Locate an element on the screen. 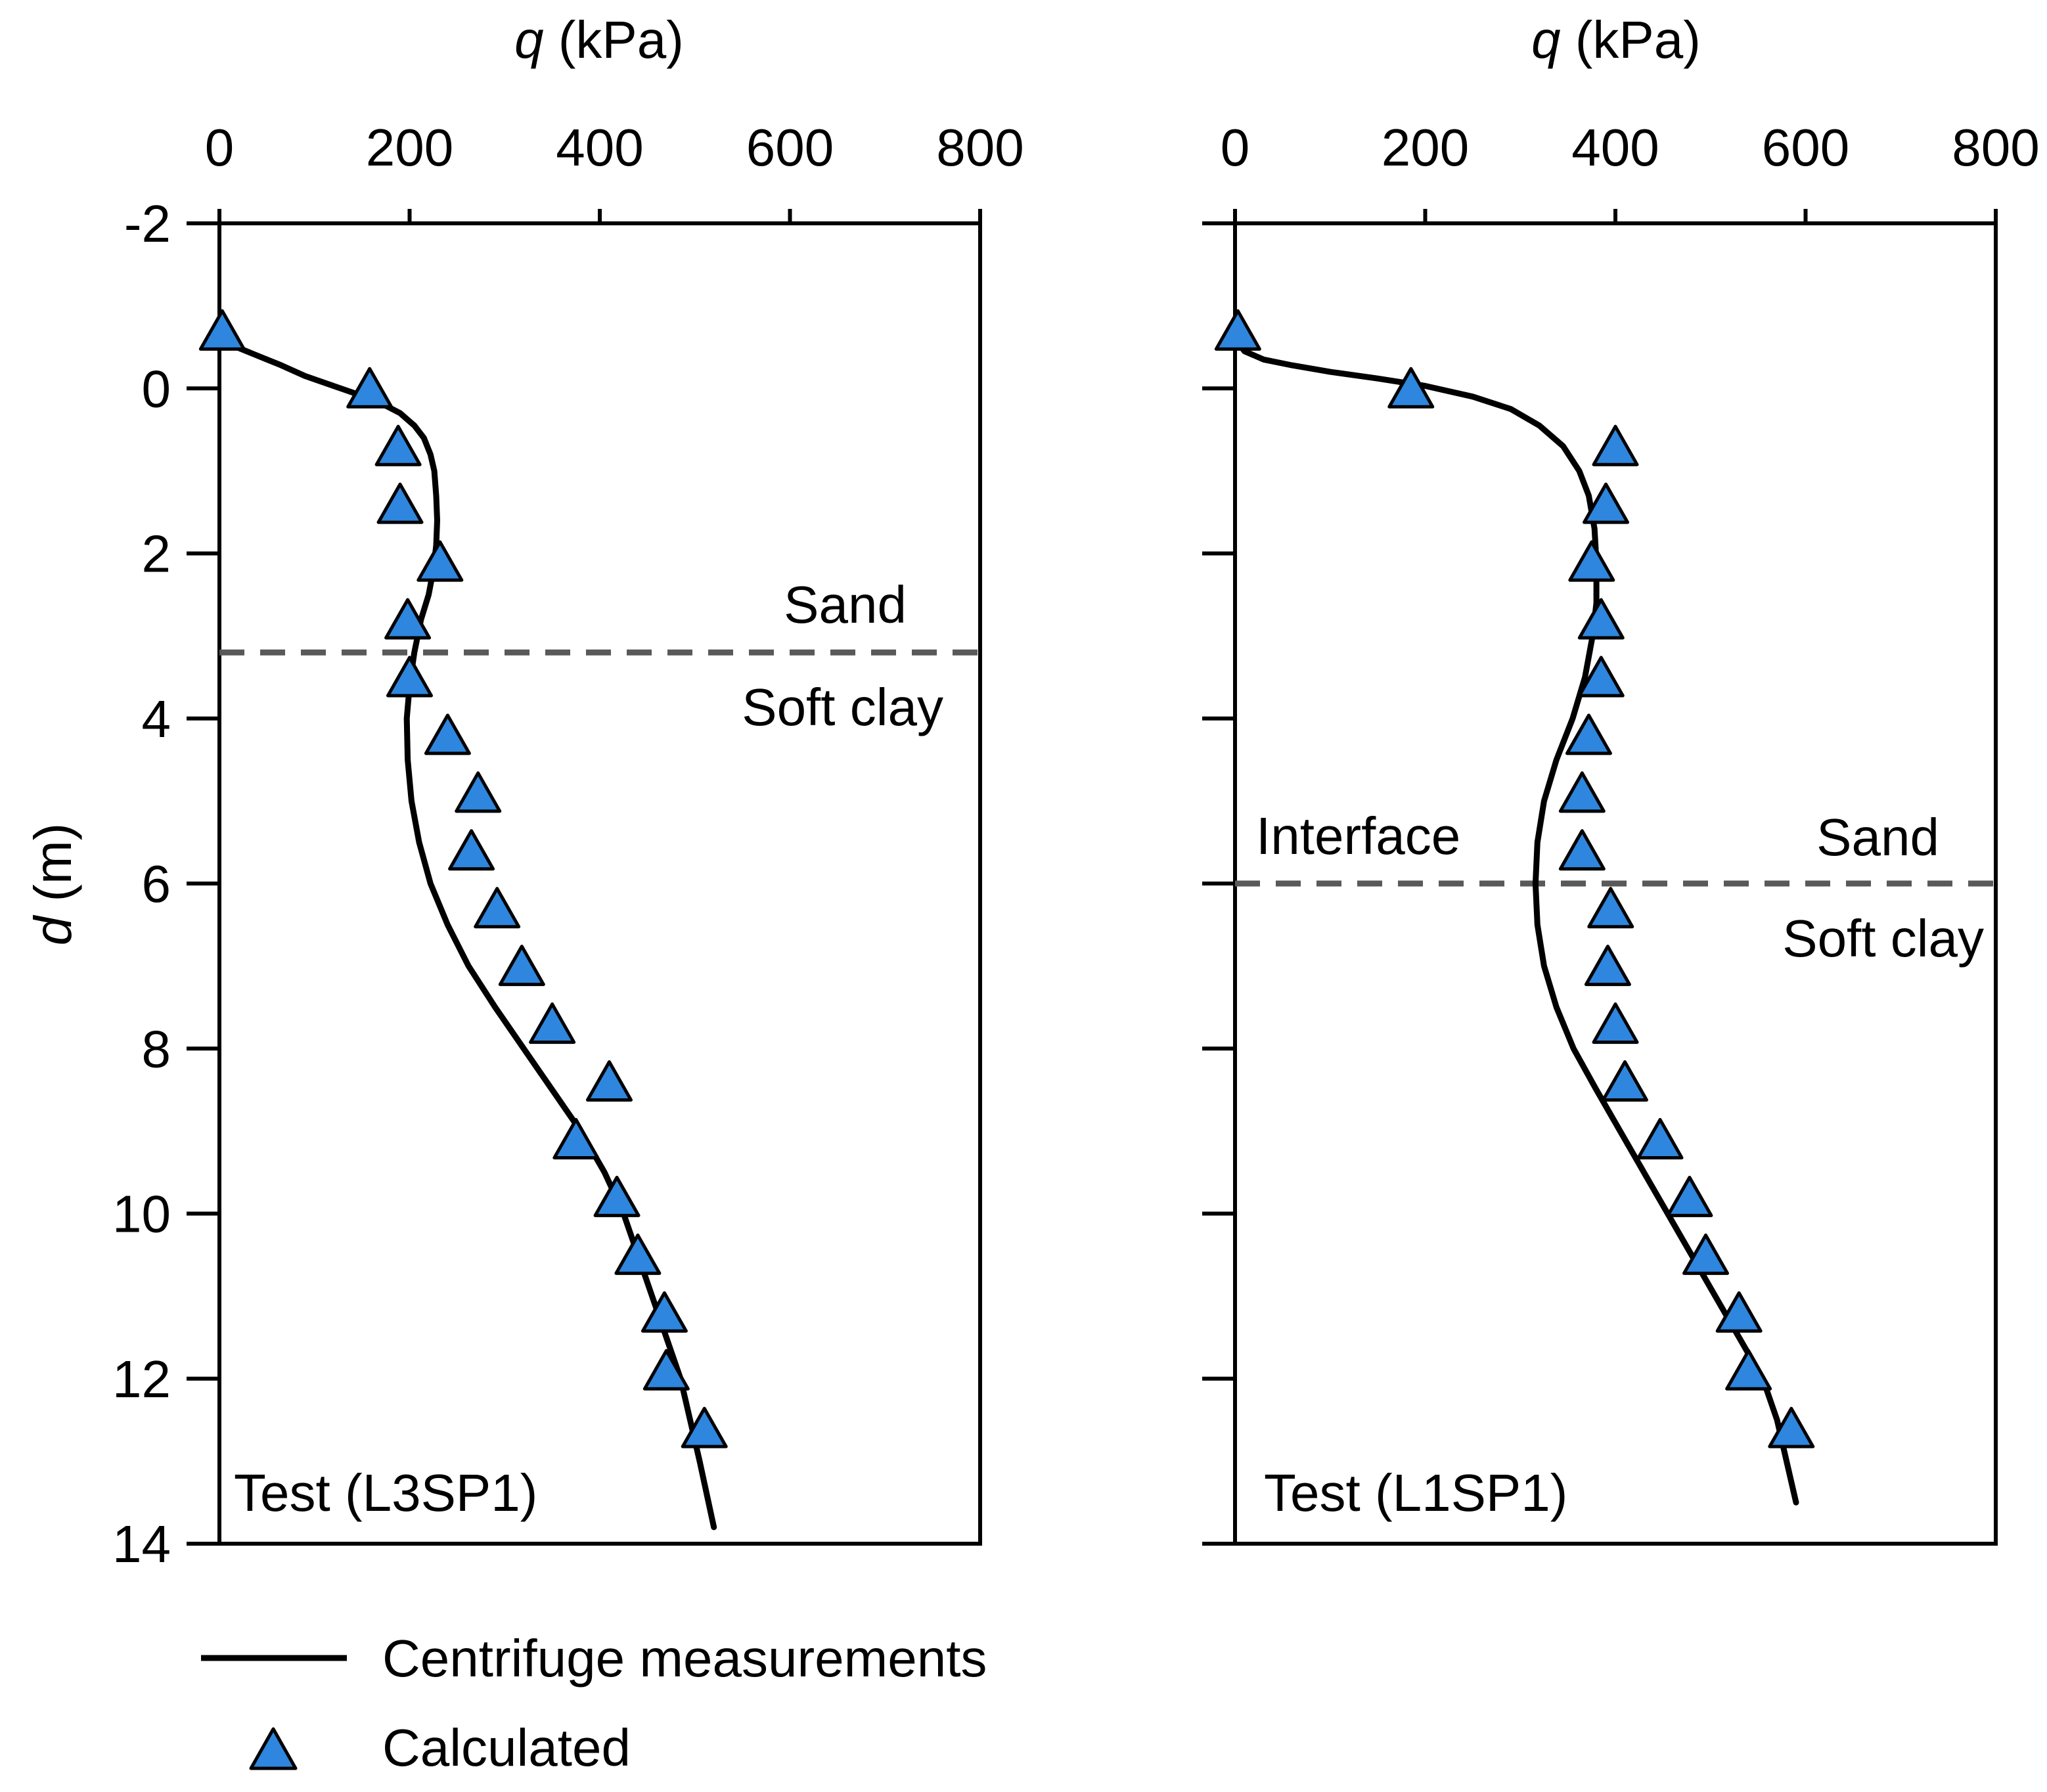 Image resolution: width=2047 pixels, height=1792 pixels. left-x-axis-title: q (kPa) is located at coordinates (599, 40).